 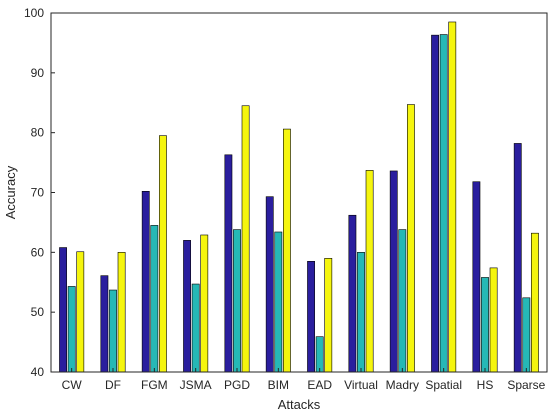 What do you see at coordinates (485, 385) in the screenshot?
I see `x-tick-label: HS` at bounding box center [485, 385].